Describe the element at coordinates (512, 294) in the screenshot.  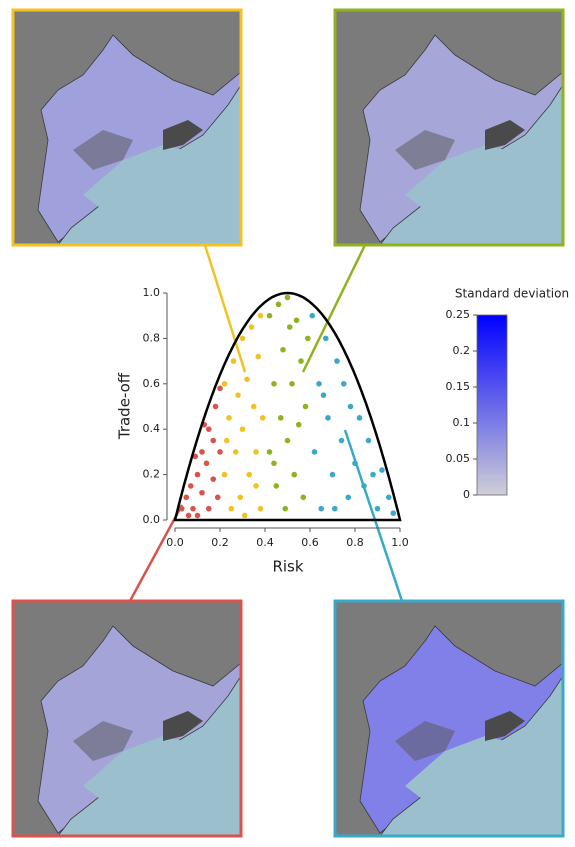
I see `colorbar-title: Standard deviation` at that location.